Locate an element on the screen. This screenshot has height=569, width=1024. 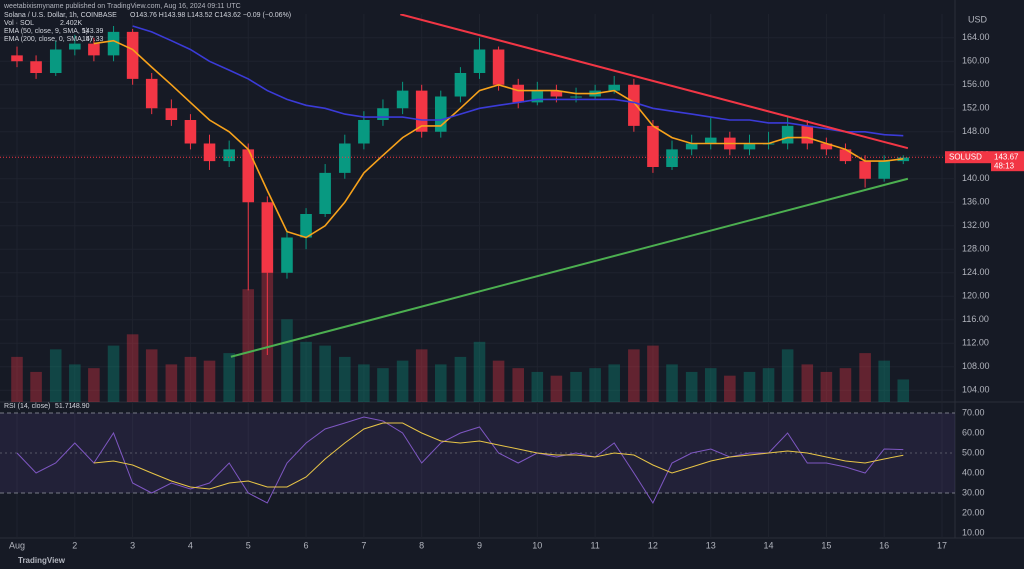
last-price-tag is located at coordinates (968, 157).